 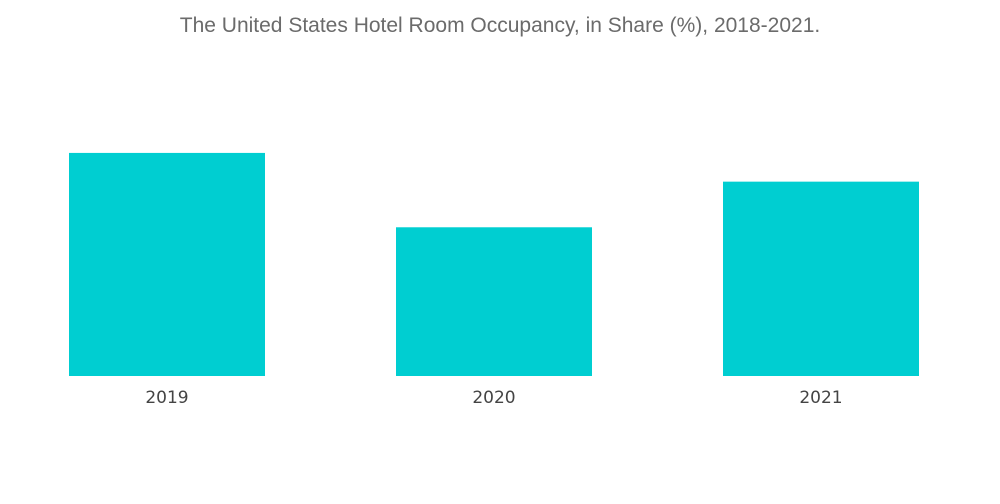 What do you see at coordinates (493, 398) in the screenshot?
I see `x-tick-label: 2020` at bounding box center [493, 398].